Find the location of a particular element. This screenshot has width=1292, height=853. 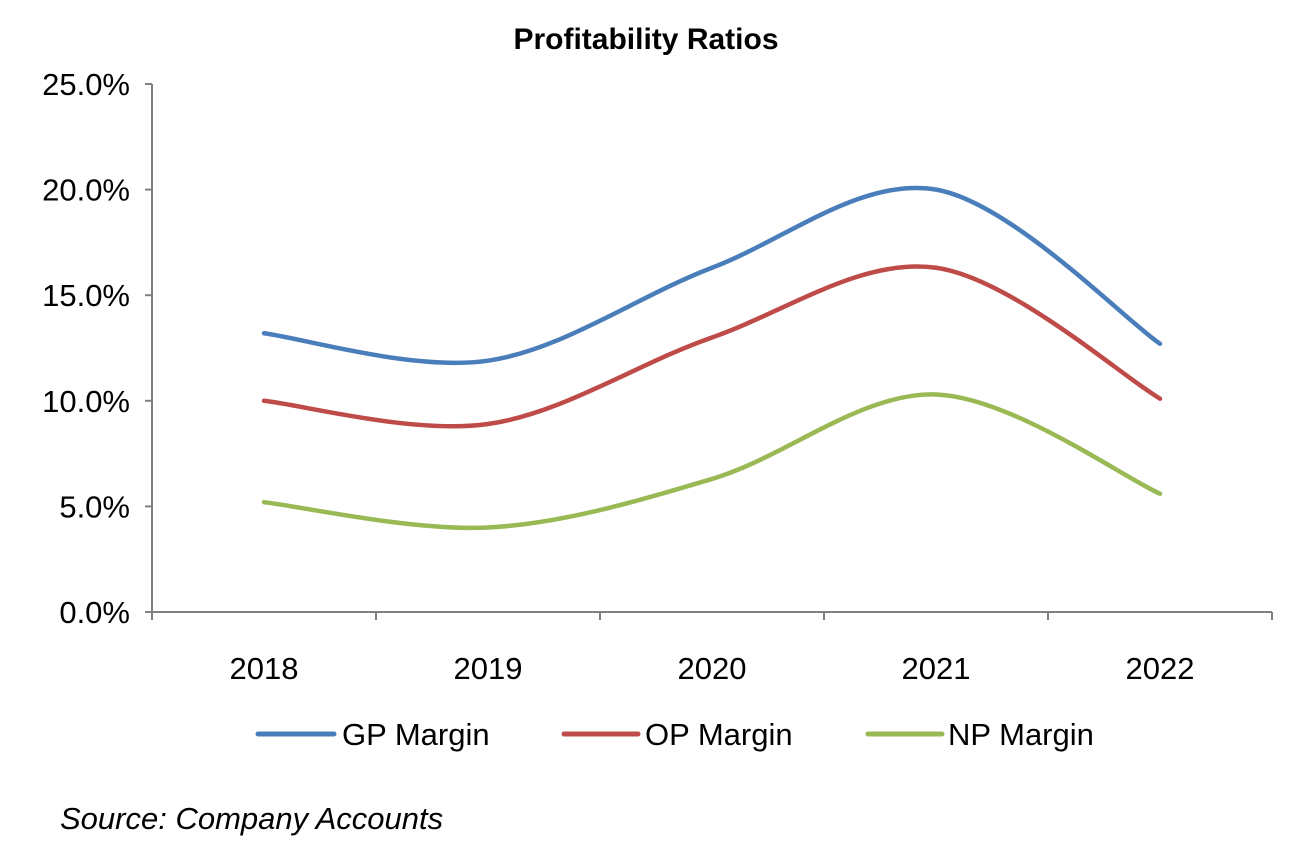

legend-label-op-margin: OP Margin is located at coordinates (719, 734).